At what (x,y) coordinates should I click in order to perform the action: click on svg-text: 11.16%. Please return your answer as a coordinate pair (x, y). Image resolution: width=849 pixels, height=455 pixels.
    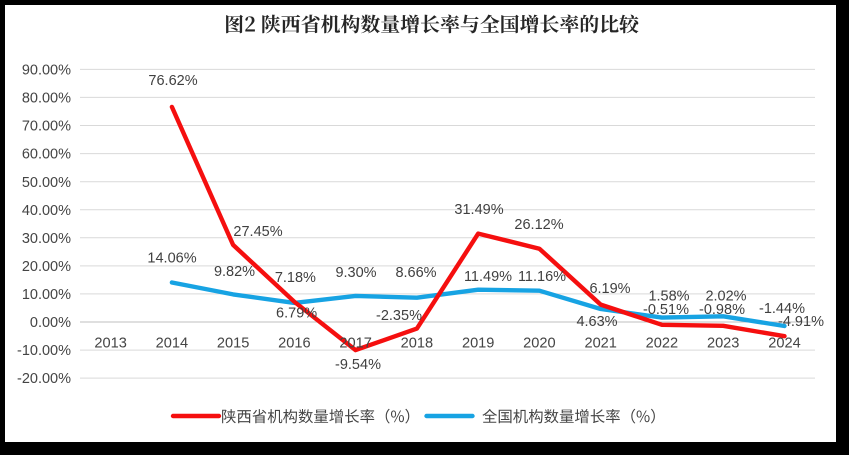
    Looking at the image, I should click on (542, 277).